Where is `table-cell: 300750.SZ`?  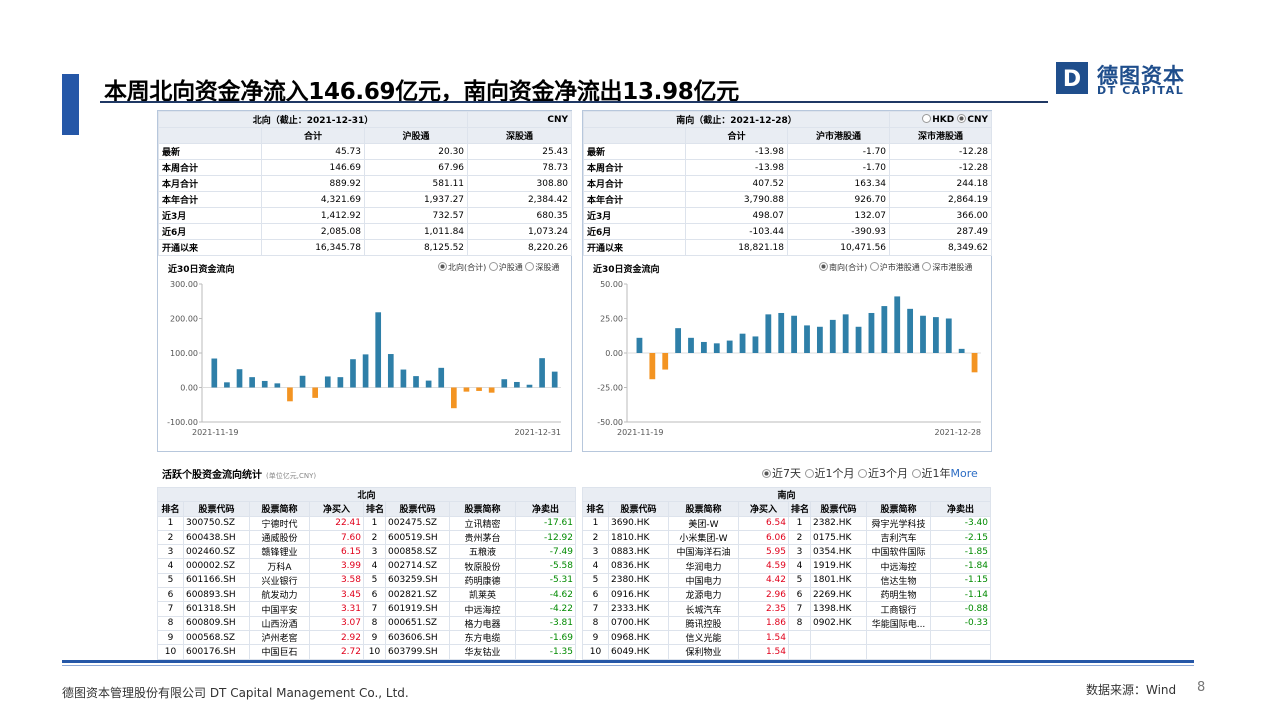
table-cell: 300750.SZ is located at coordinates (216, 523).